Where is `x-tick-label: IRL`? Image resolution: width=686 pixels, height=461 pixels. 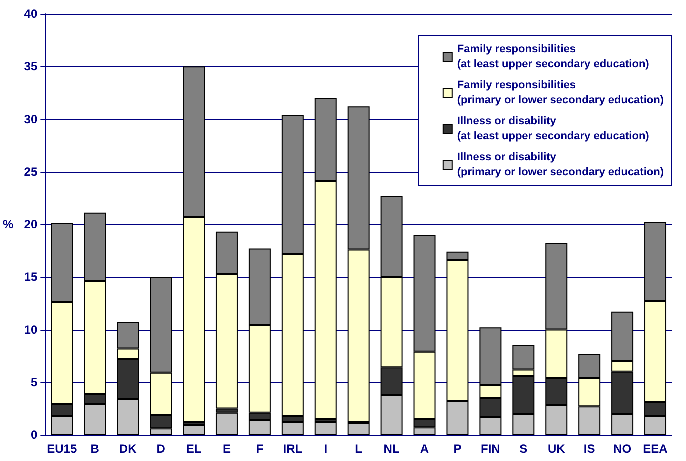 x-tick-label: IRL is located at coordinates (293, 449).